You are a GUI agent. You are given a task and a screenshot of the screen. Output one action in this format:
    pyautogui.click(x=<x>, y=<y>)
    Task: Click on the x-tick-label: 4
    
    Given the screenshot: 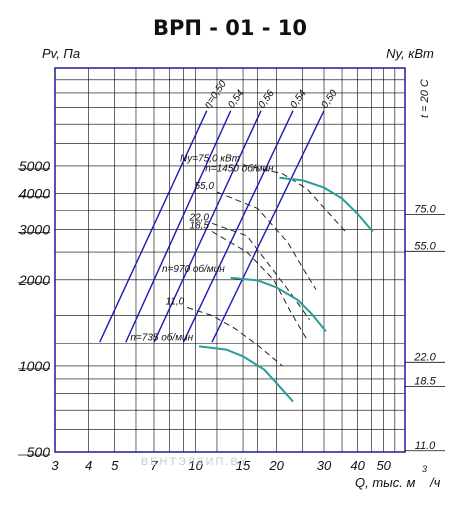 What is the action you would take?
    pyautogui.click(x=88, y=465)
    